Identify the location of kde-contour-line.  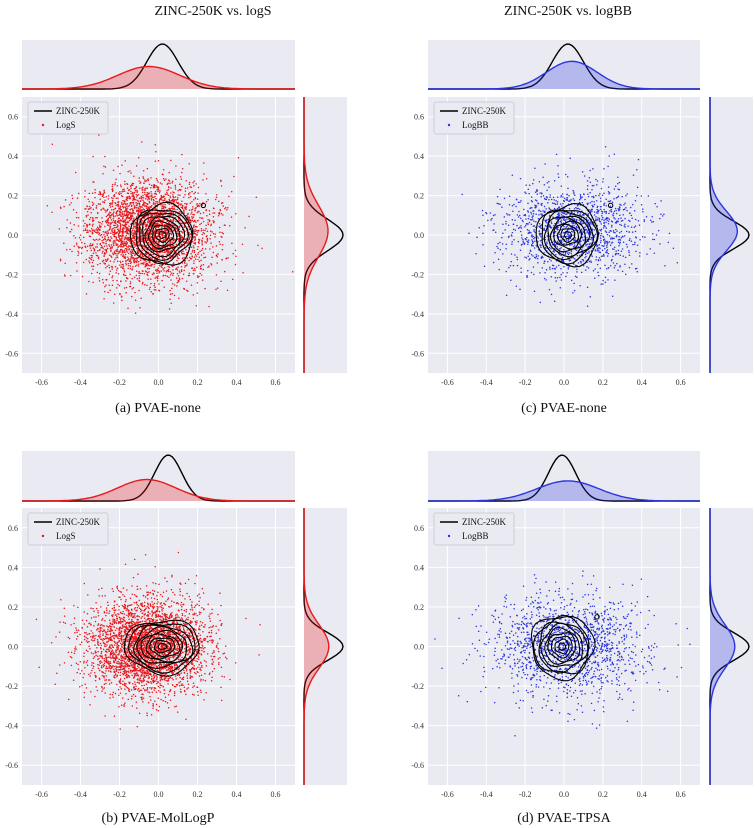
(163, 235).